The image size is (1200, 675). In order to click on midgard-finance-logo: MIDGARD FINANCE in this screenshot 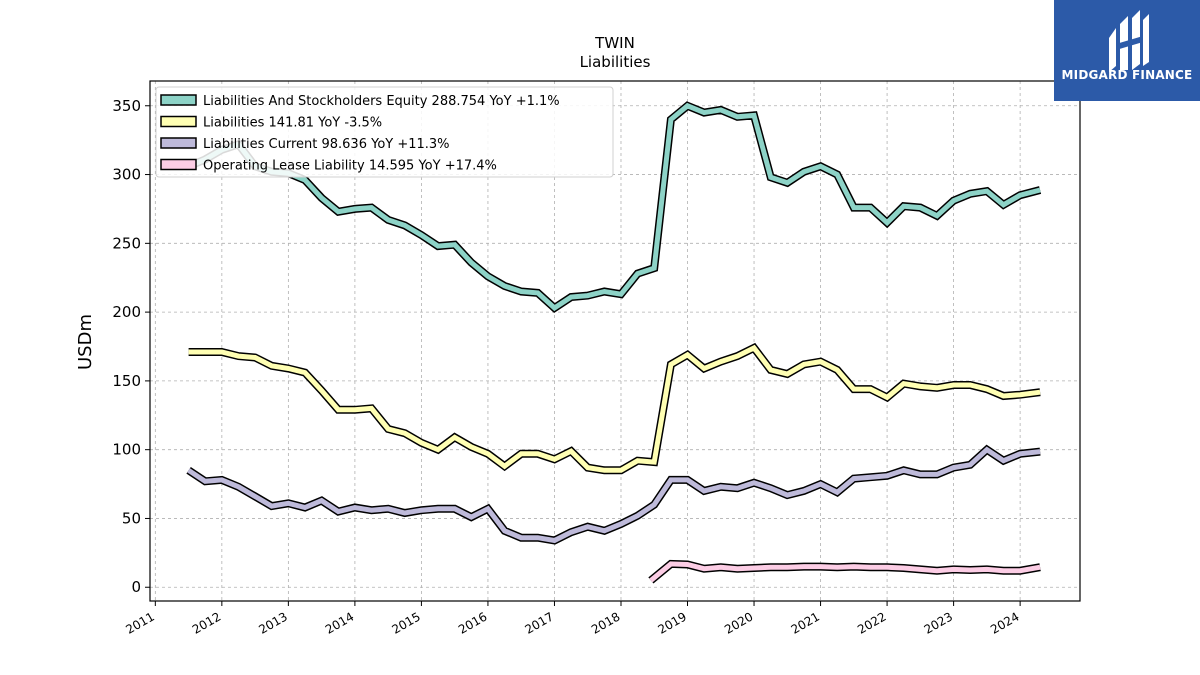, I will do `click(1127, 50)`.